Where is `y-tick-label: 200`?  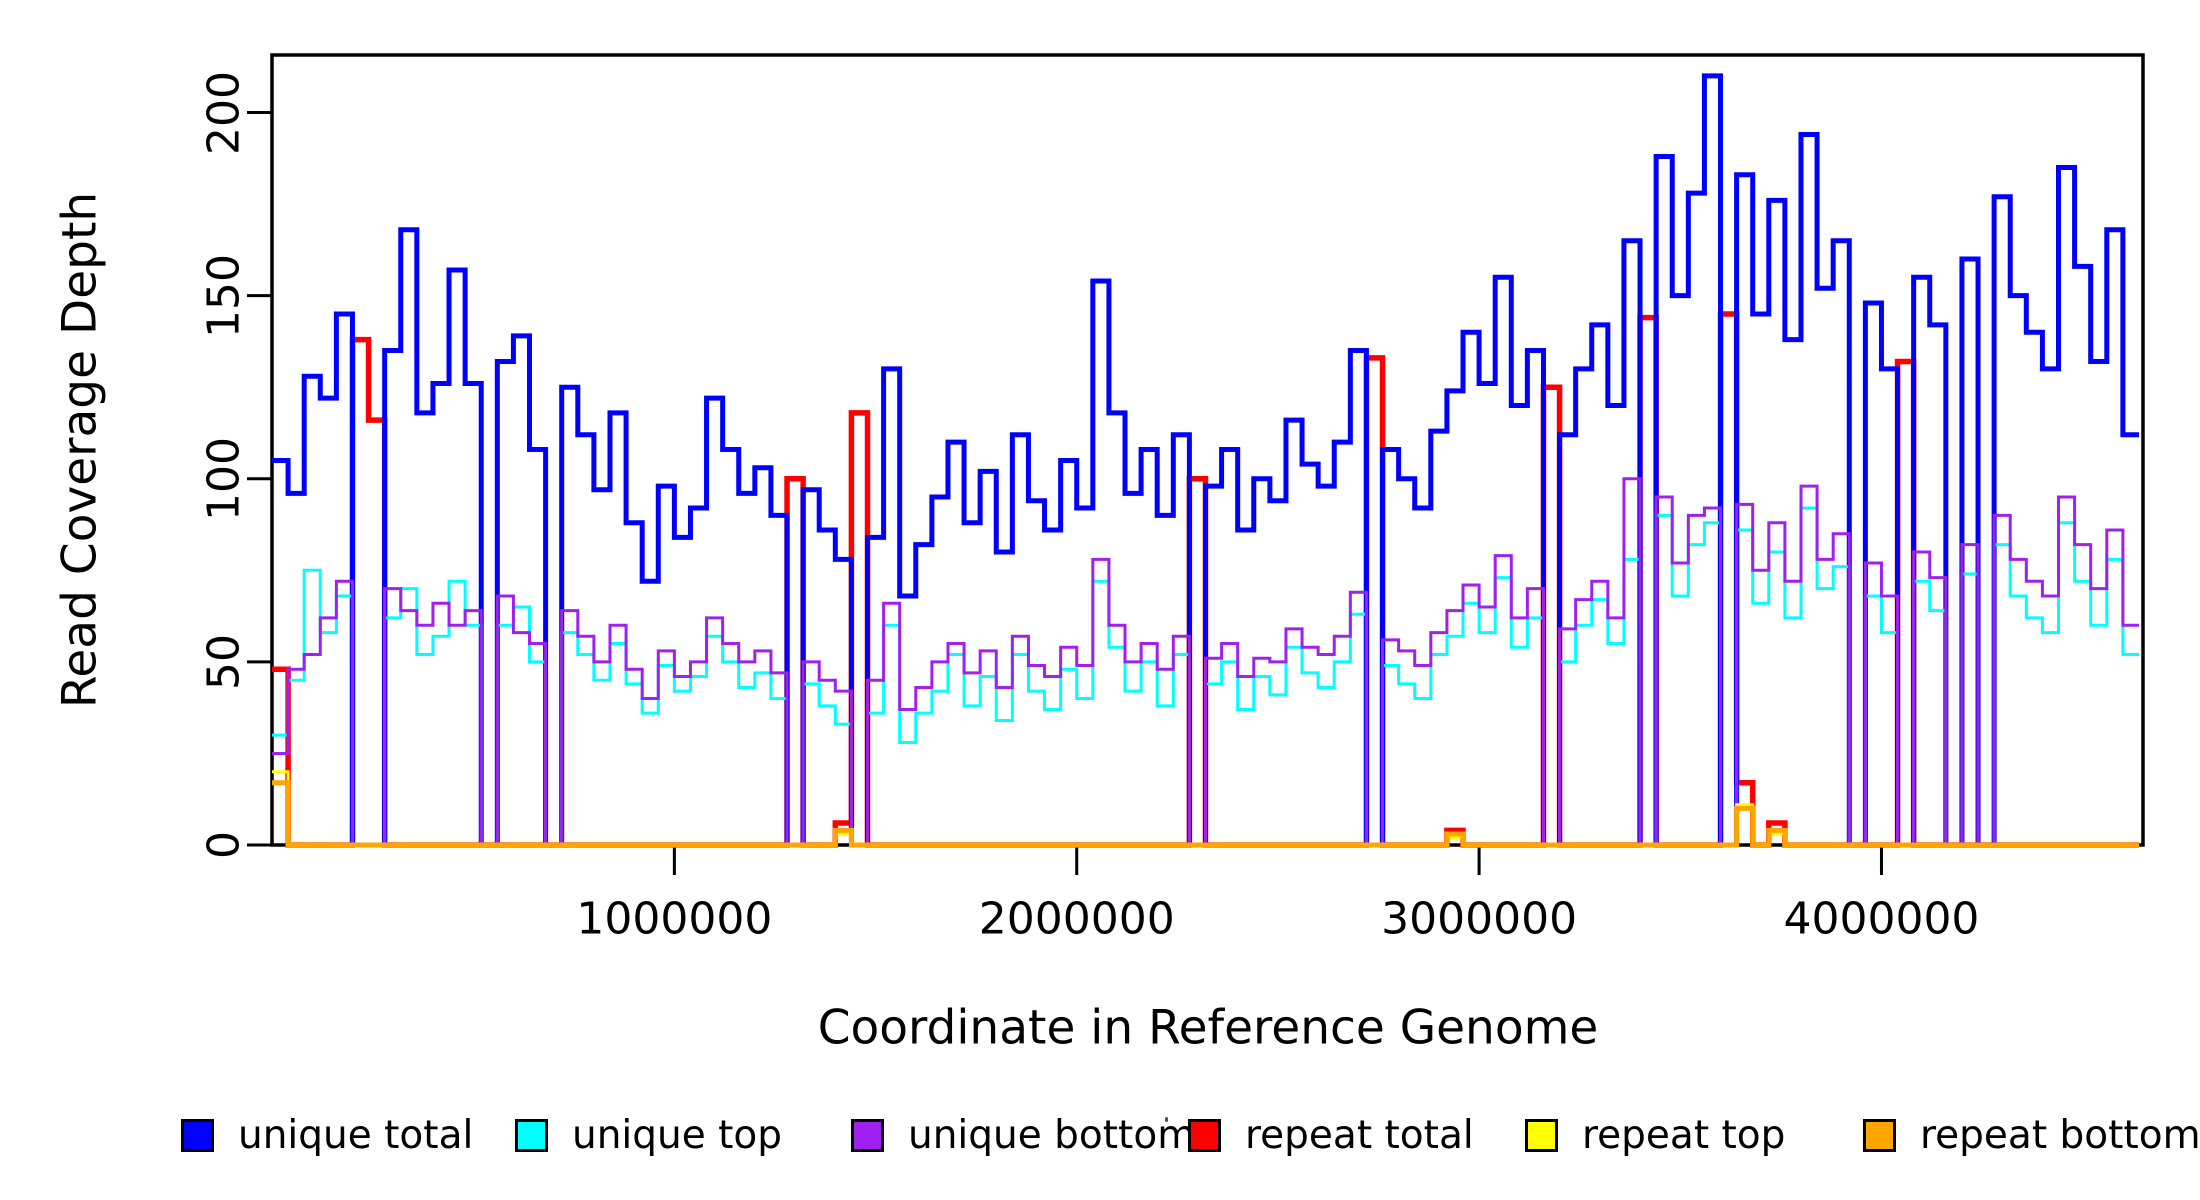
y-tick-label: 200 is located at coordinates (224, 112).